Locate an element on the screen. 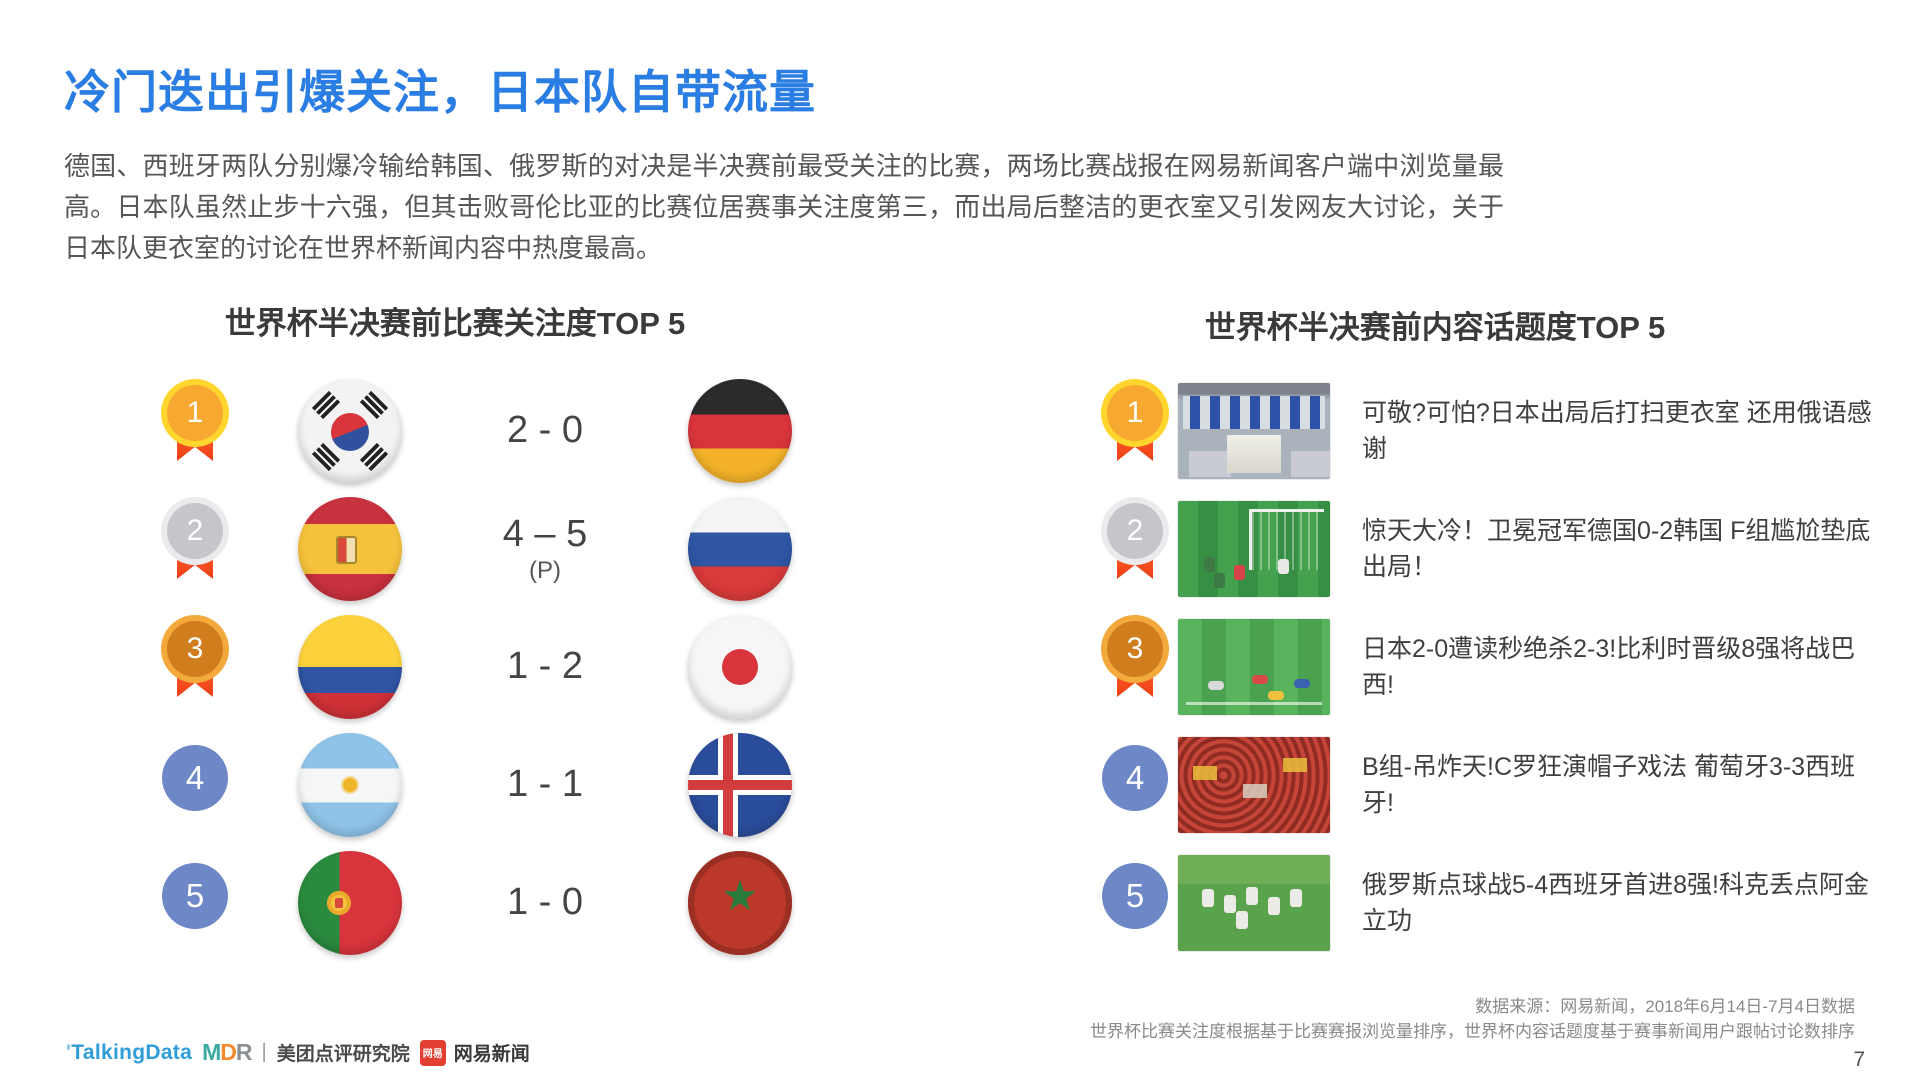 The image size is (1921, 1080). match-row-2: 2 4 – 5 (P) is located at coordinates (545, 549).